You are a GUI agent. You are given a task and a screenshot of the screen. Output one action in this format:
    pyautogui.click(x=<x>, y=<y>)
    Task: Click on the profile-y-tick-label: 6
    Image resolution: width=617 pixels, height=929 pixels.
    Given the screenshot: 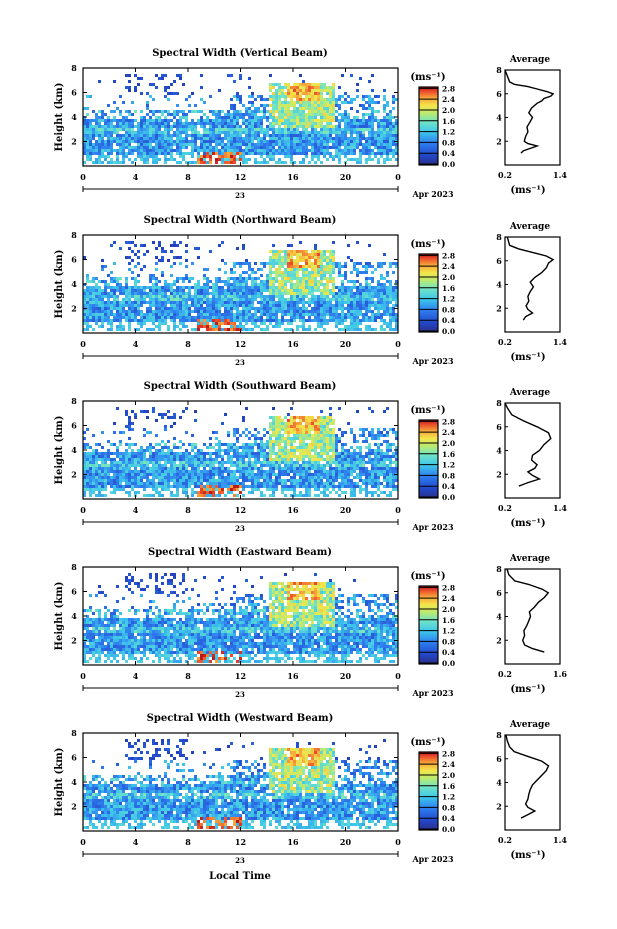 What is the action you would take?
    pyautogui.click(x=499, y=94)
    